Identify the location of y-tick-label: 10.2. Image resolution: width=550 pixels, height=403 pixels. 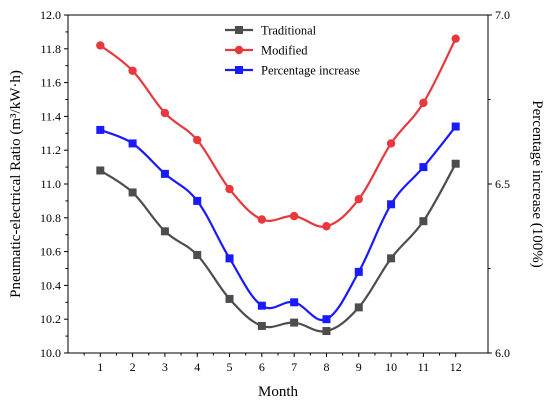
(50, 319).